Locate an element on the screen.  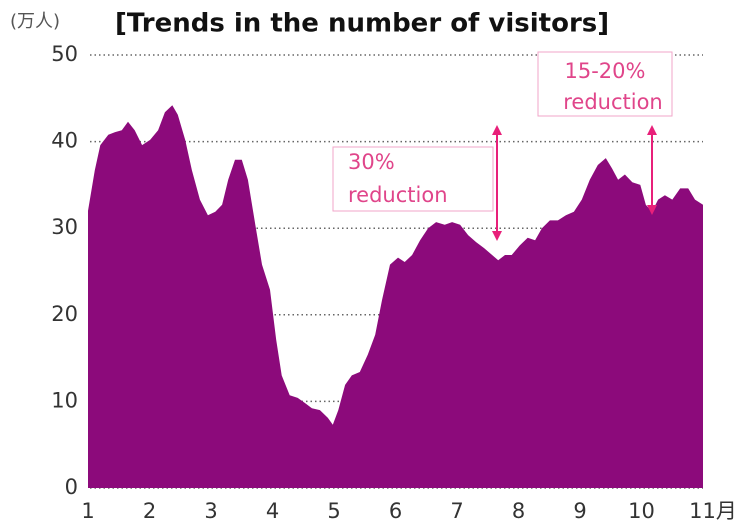
x-tick-label: 1 is located at coordinates (87, 511).